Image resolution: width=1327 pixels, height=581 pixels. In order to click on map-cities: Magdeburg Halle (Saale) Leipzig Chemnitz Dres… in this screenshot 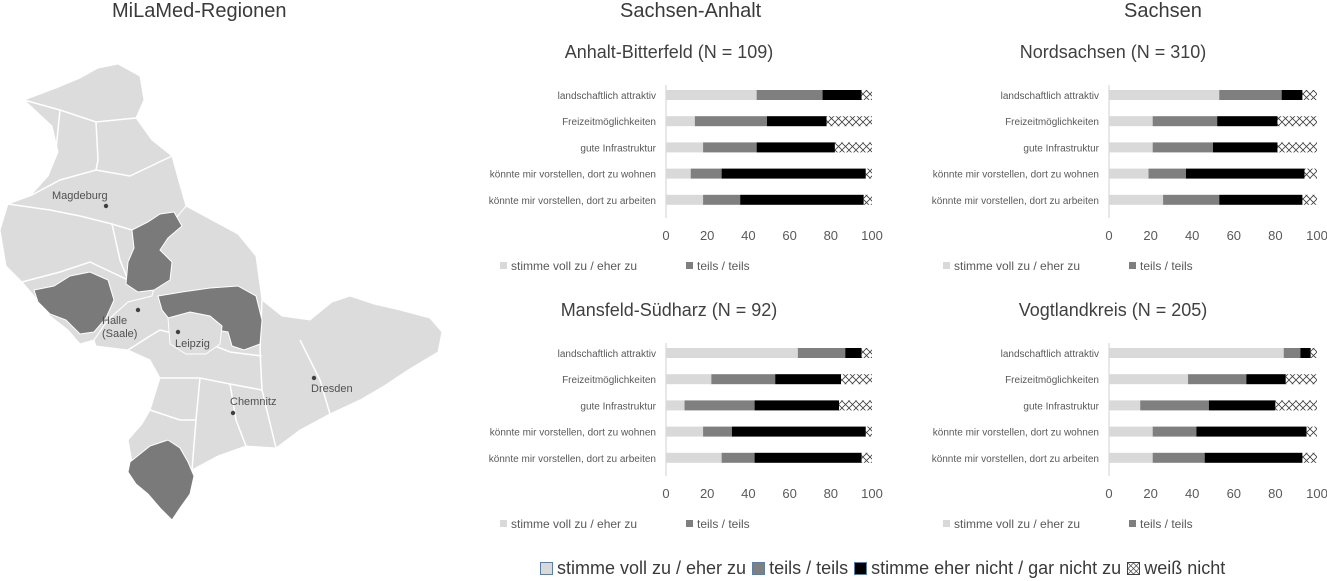, I will do `click(202, 303)`.